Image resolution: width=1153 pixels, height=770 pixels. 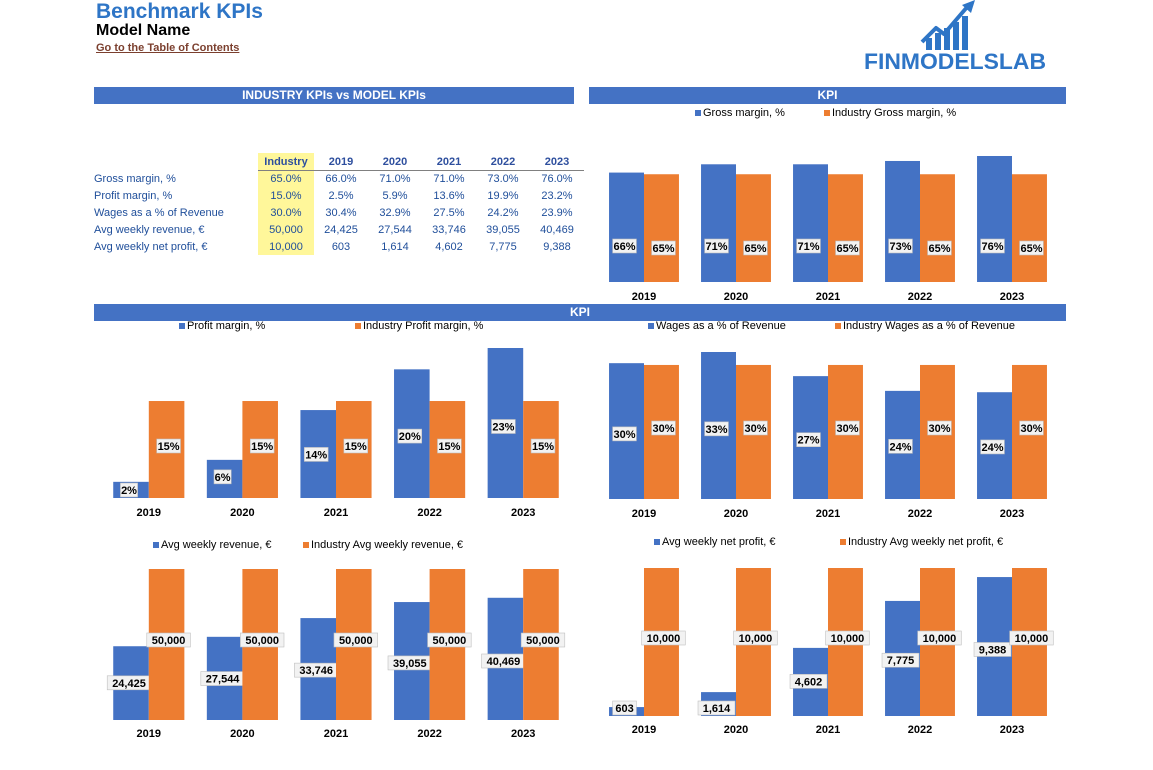 I want to click on table-header-industry: Industry, so click(x=286, y=162).